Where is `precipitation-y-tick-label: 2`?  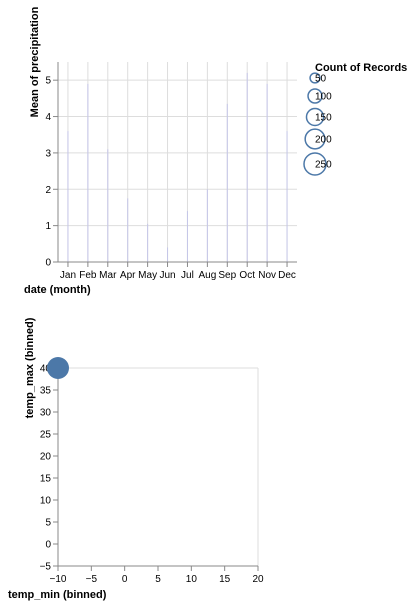 precipitation-y-tick-label: 2 is located at coordinates (48, 190).